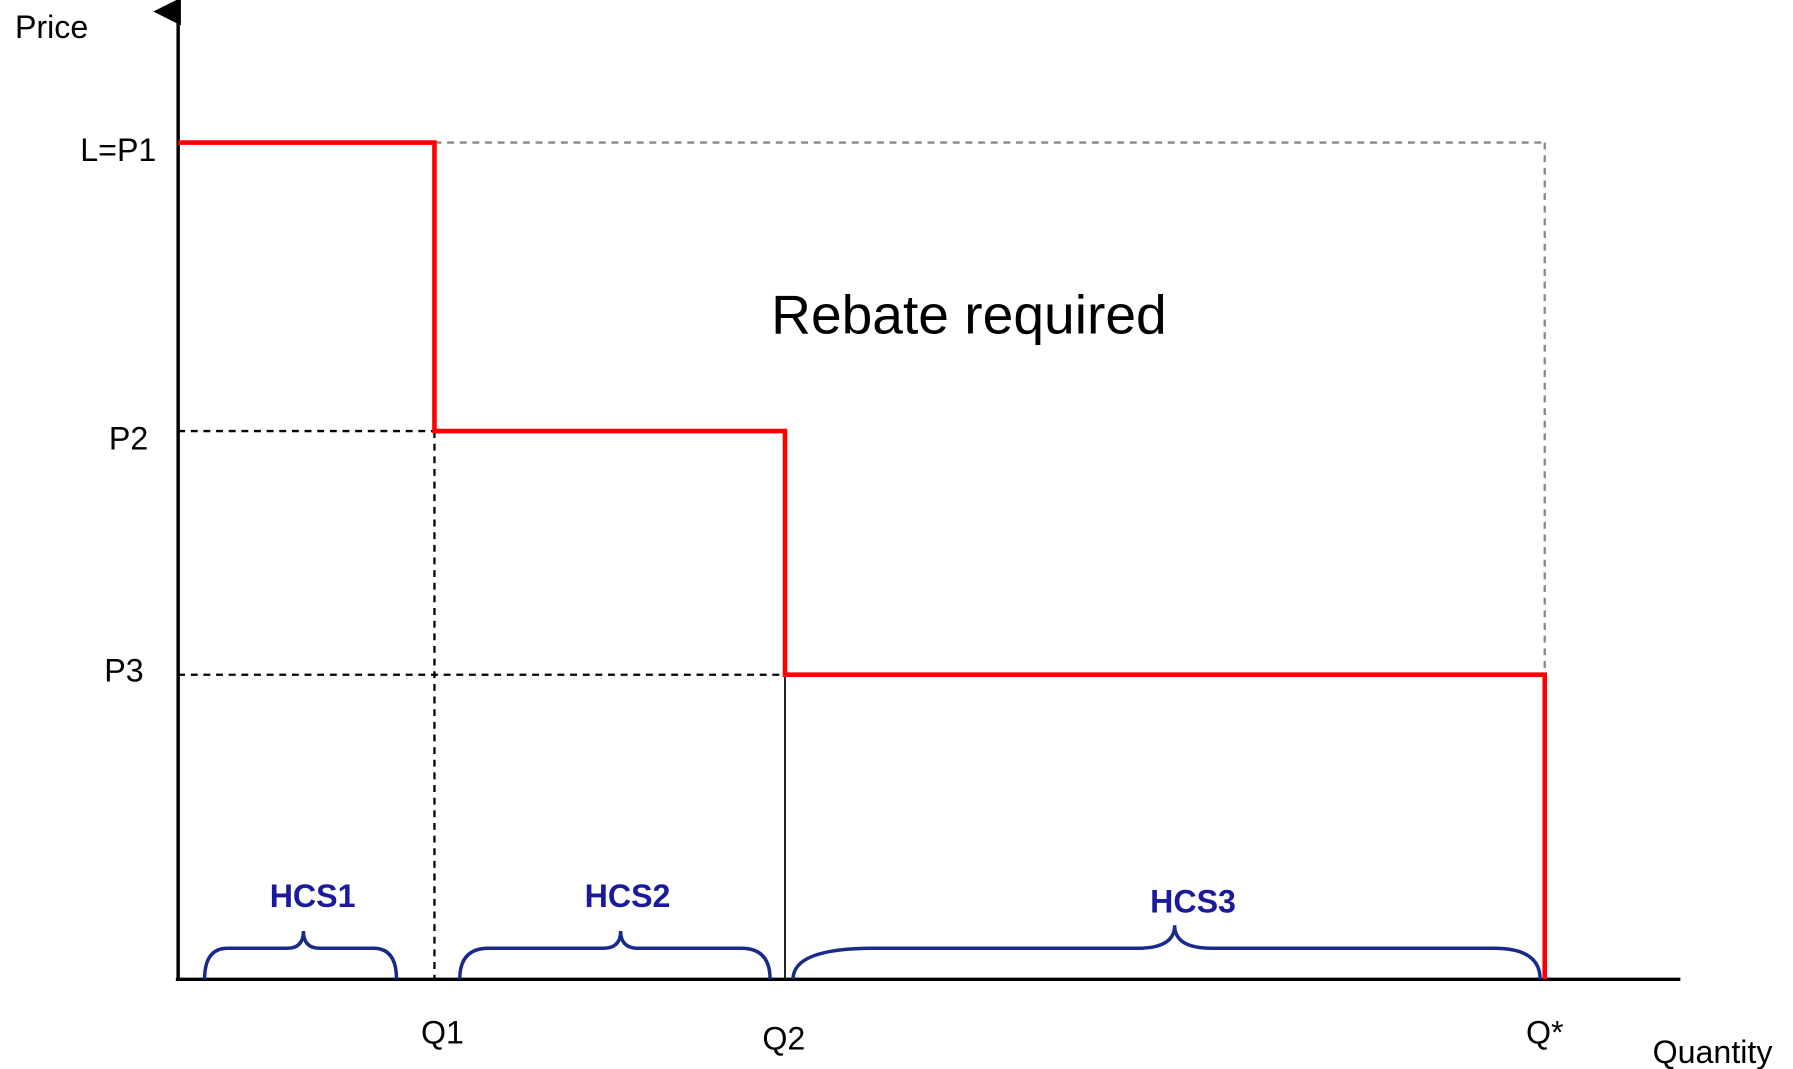 This screenshot has height=1069, width=1793. I want to click on segment-label: HCS2, so click(628, 896).